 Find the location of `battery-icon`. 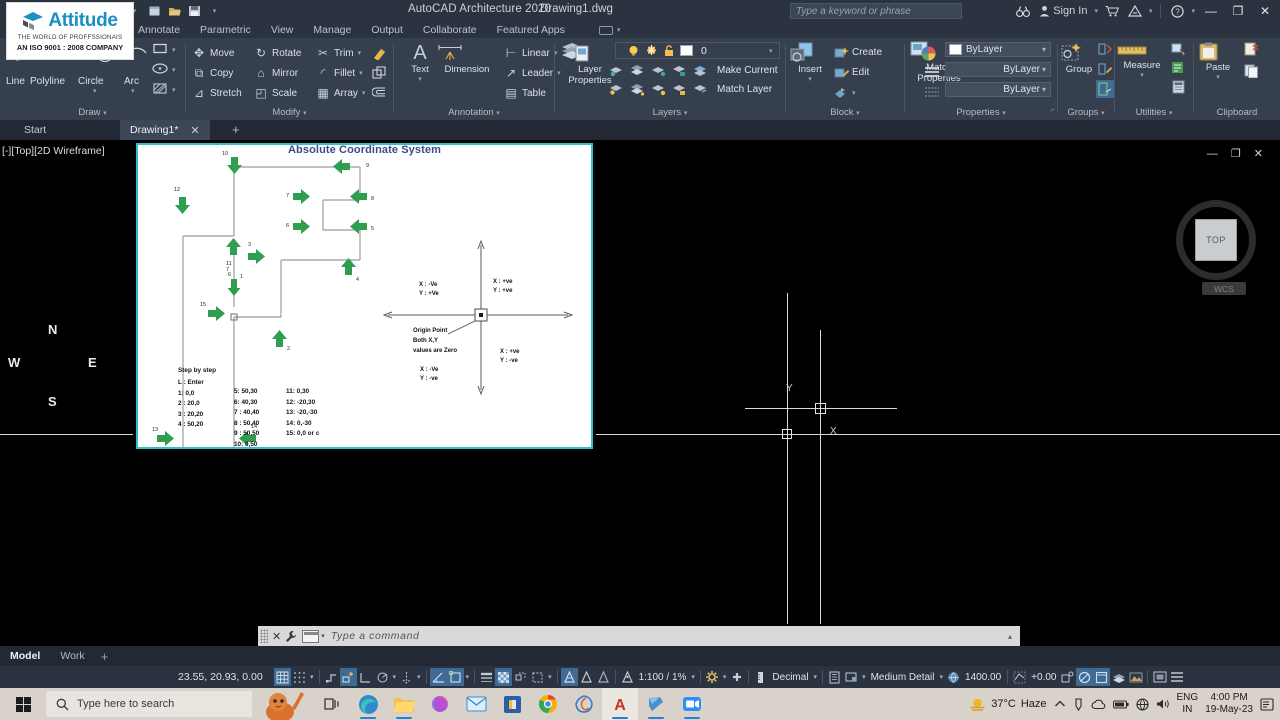

battery-icon is located at coordinates (1120, 704).